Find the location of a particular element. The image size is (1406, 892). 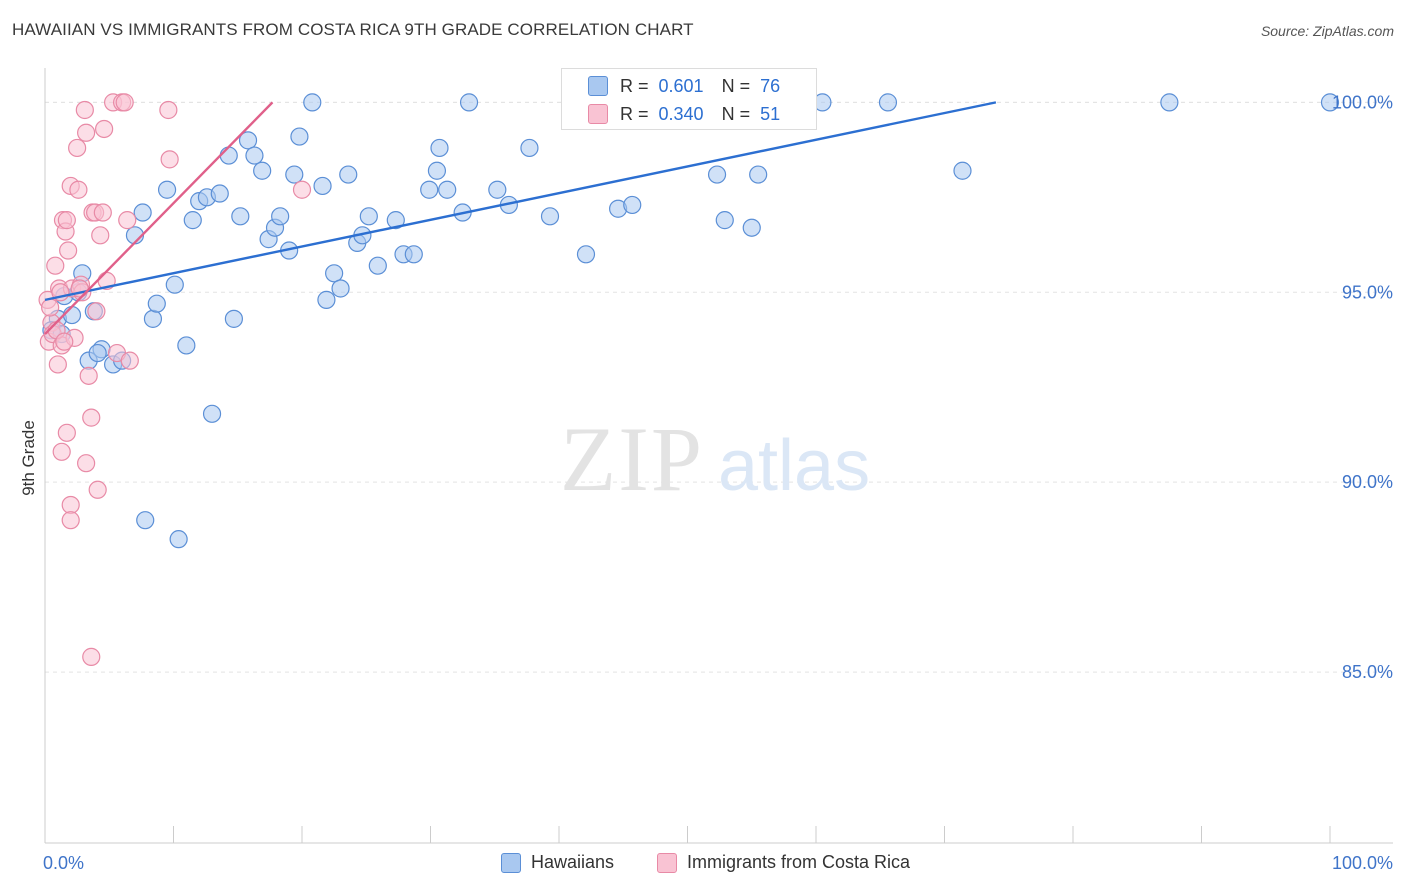

legend-label-costa-rica: Immigrants from Costa Rica is located at coordinates (799, 862).